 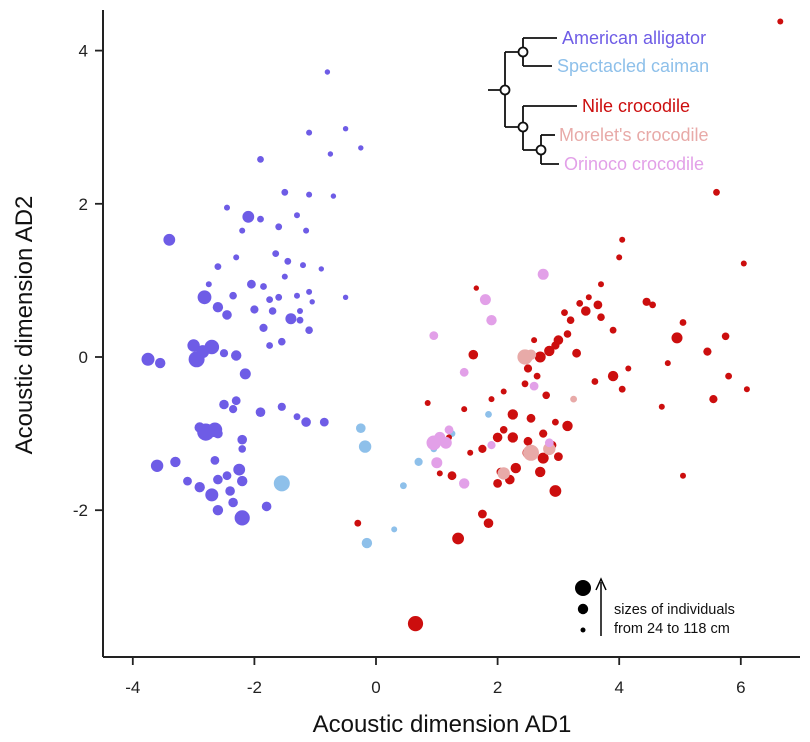 I want to click on legend-american-alligator: American alligator, so click(x=634, y=38).